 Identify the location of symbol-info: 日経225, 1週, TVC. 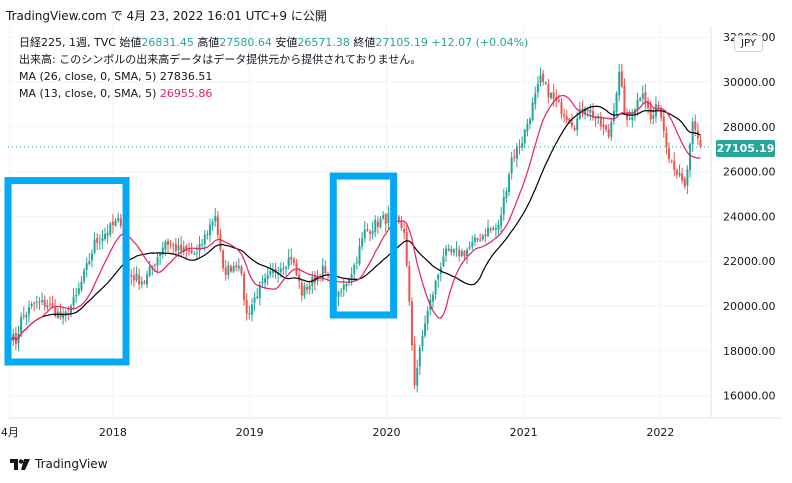
(67, 42).